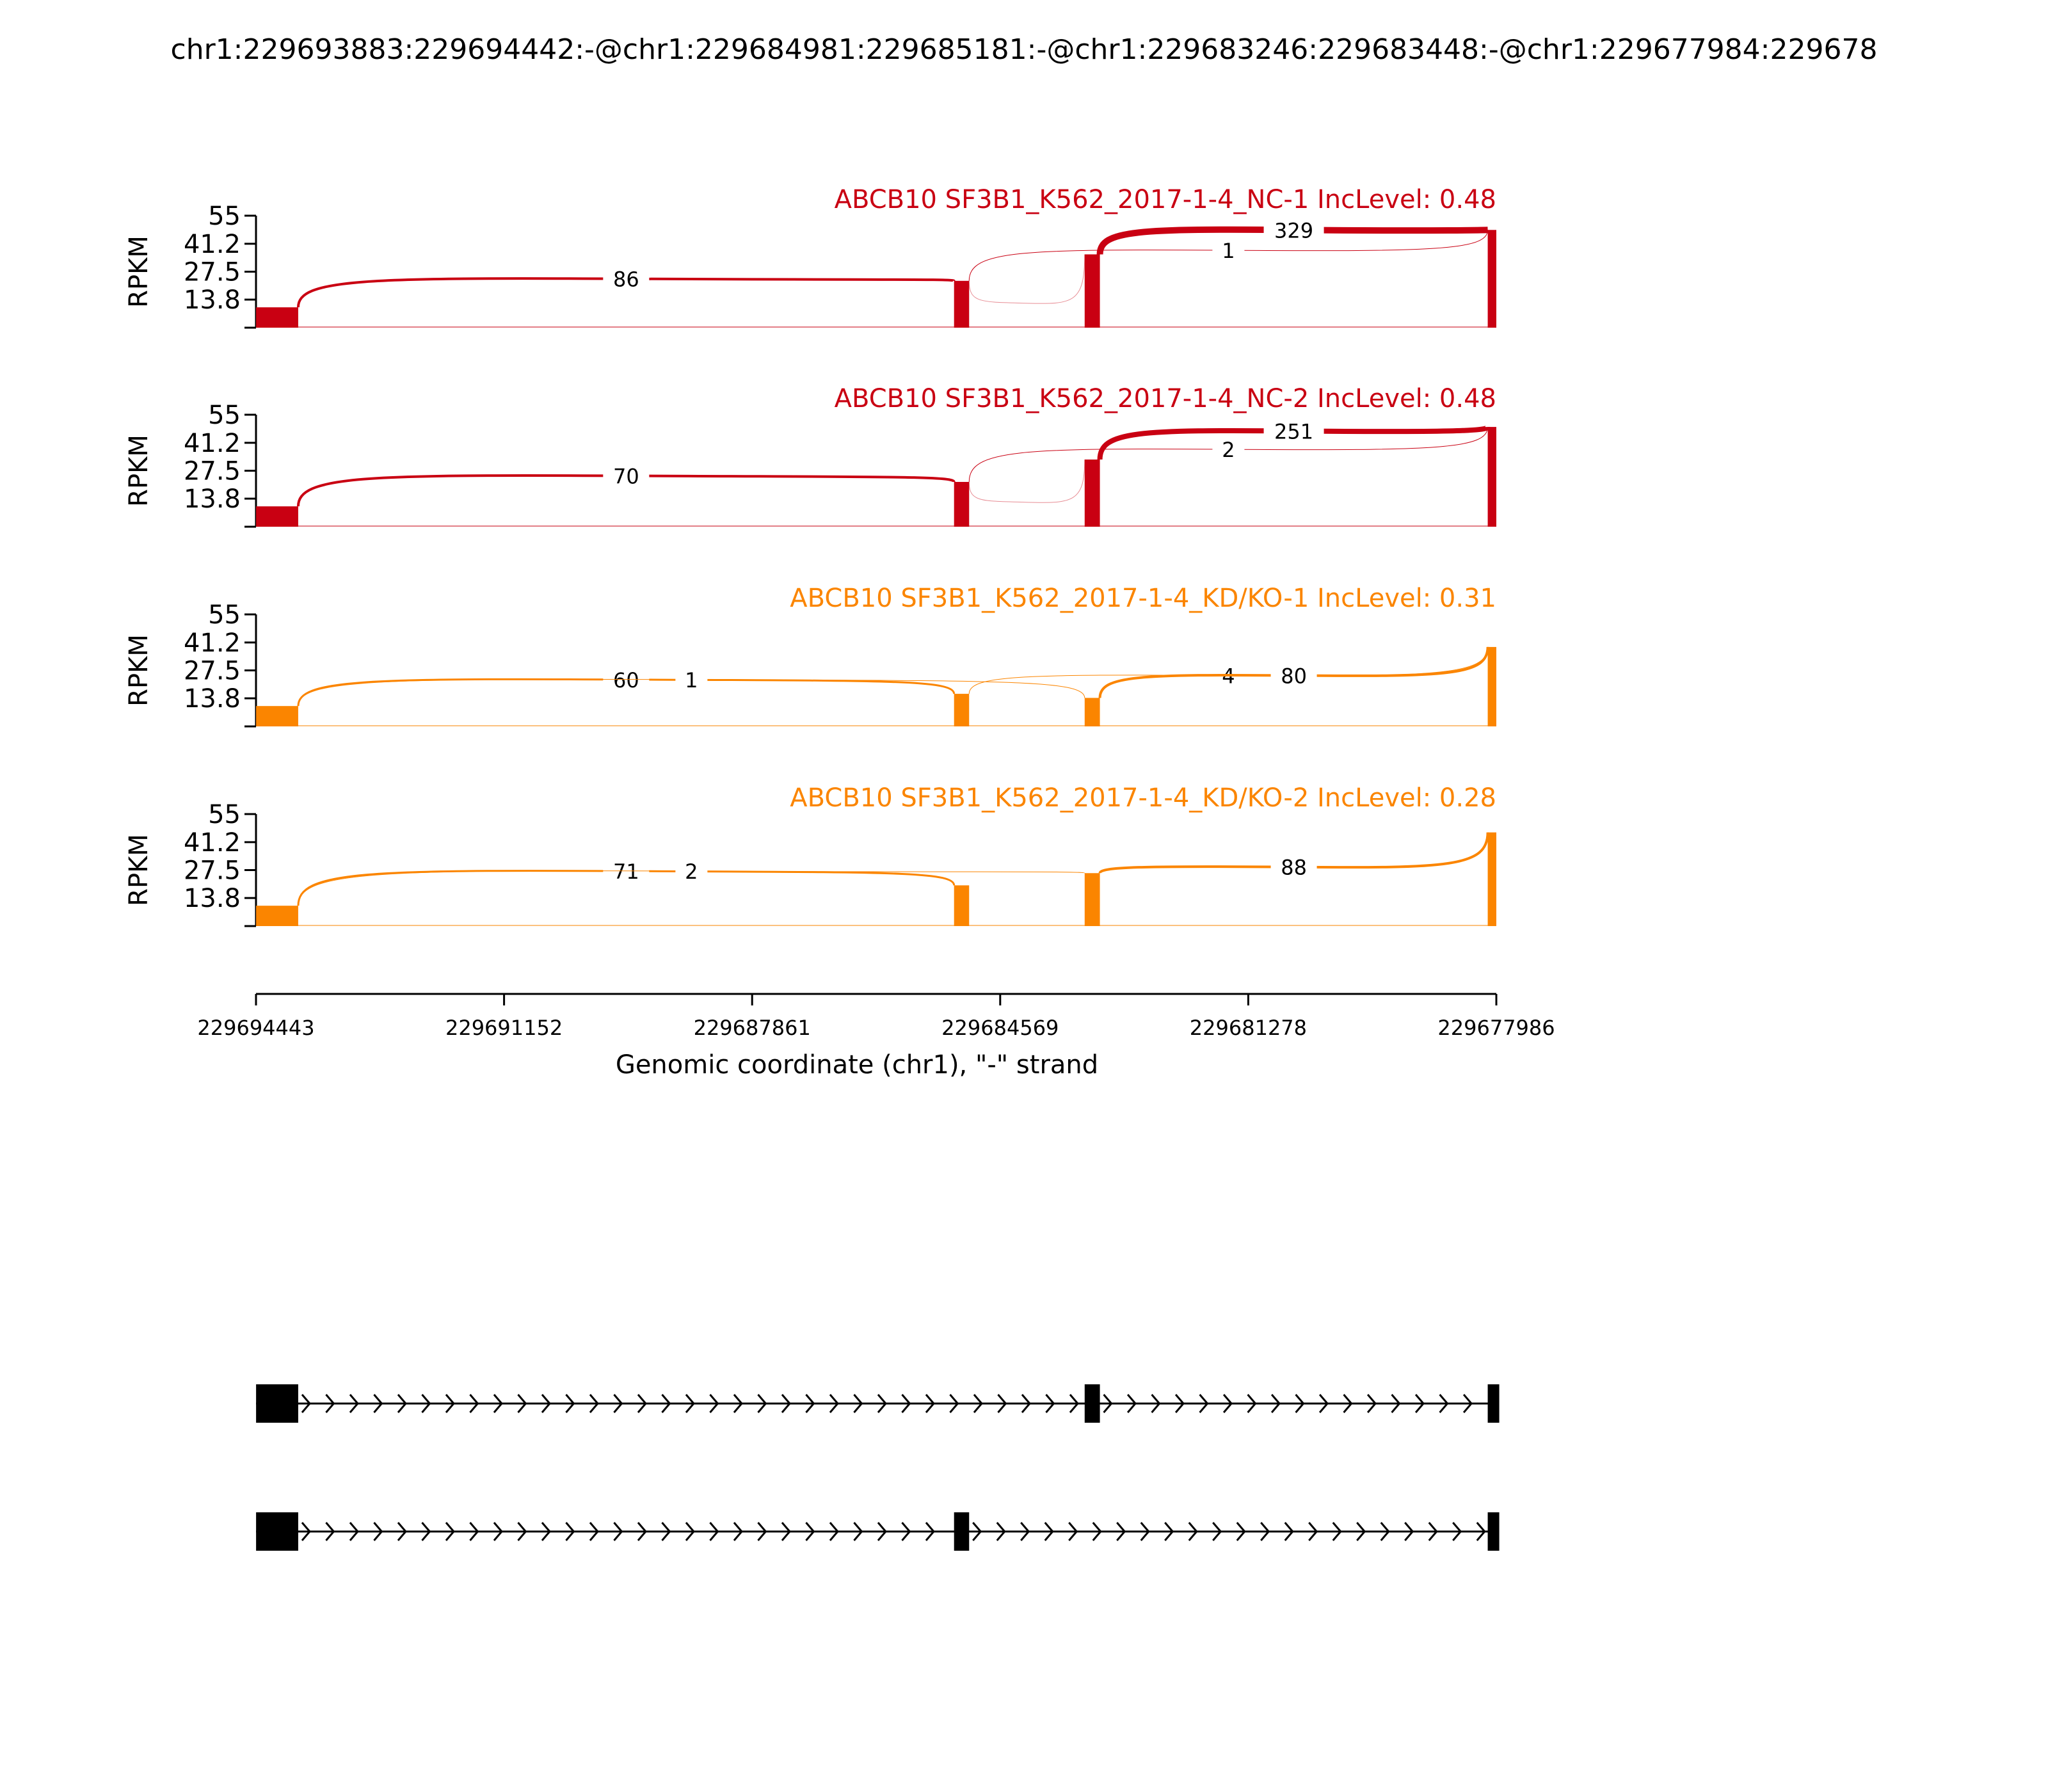 The height and width of the screenshot is (1792, 2048). I want to click on junction-count: 2, so click(1228, 450).